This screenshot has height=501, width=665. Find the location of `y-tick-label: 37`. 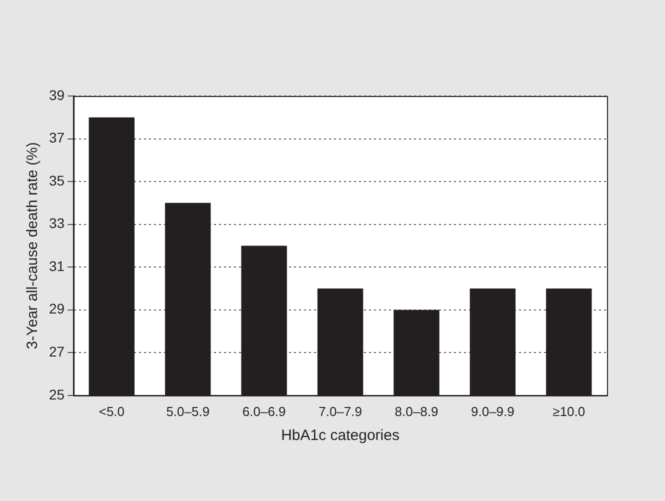

y-tick-label: 37 is located at coordinates (56, 138).